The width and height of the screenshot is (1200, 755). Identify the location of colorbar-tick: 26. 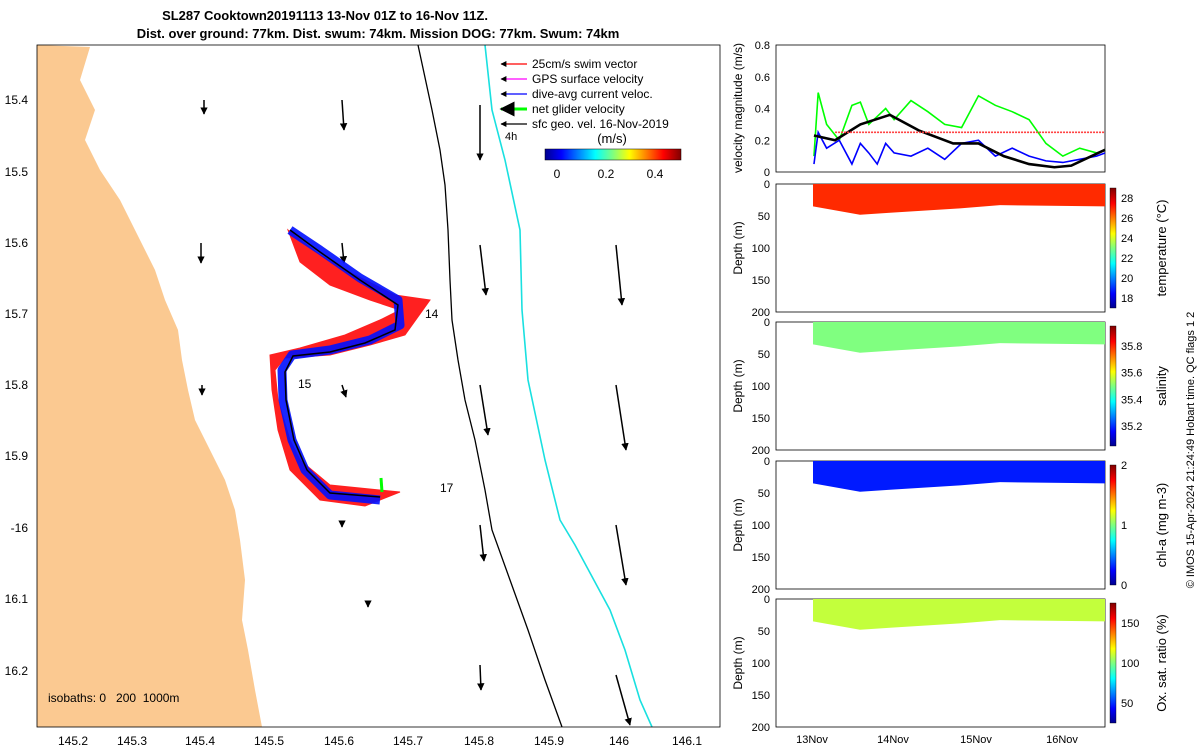
(1127, 219).